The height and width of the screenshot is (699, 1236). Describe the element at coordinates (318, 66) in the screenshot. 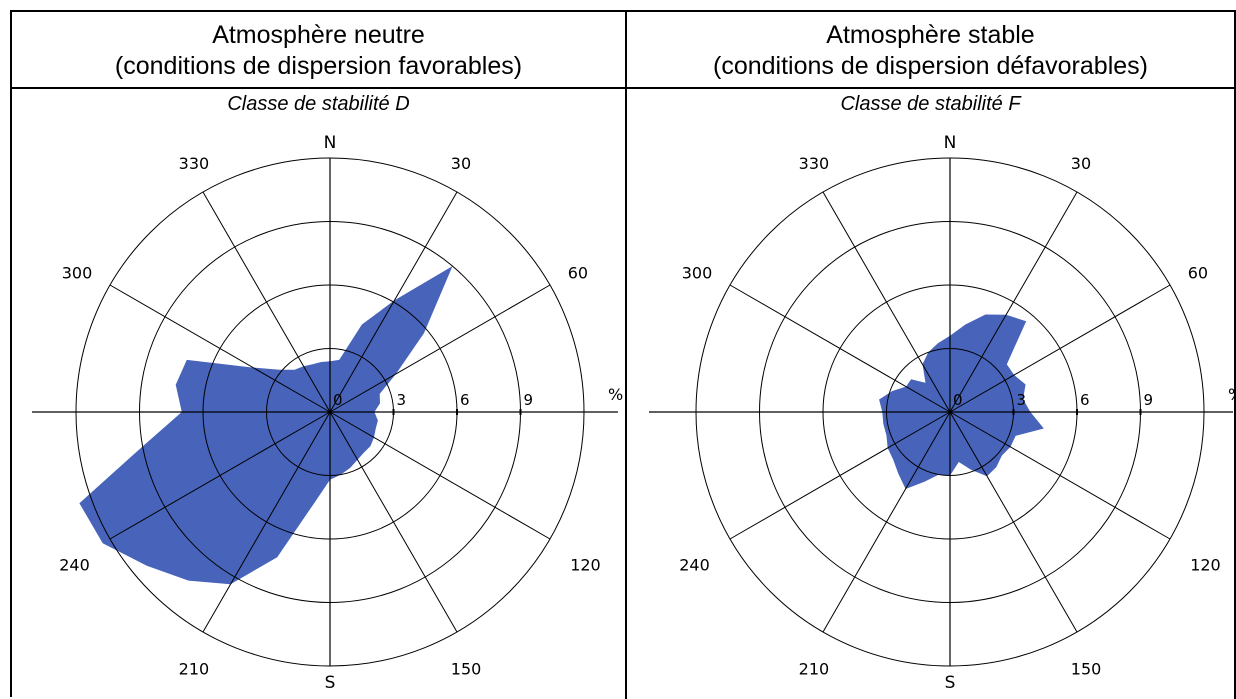

I see `header-left-line2: (conditions de dispersion favorables)` at that location.